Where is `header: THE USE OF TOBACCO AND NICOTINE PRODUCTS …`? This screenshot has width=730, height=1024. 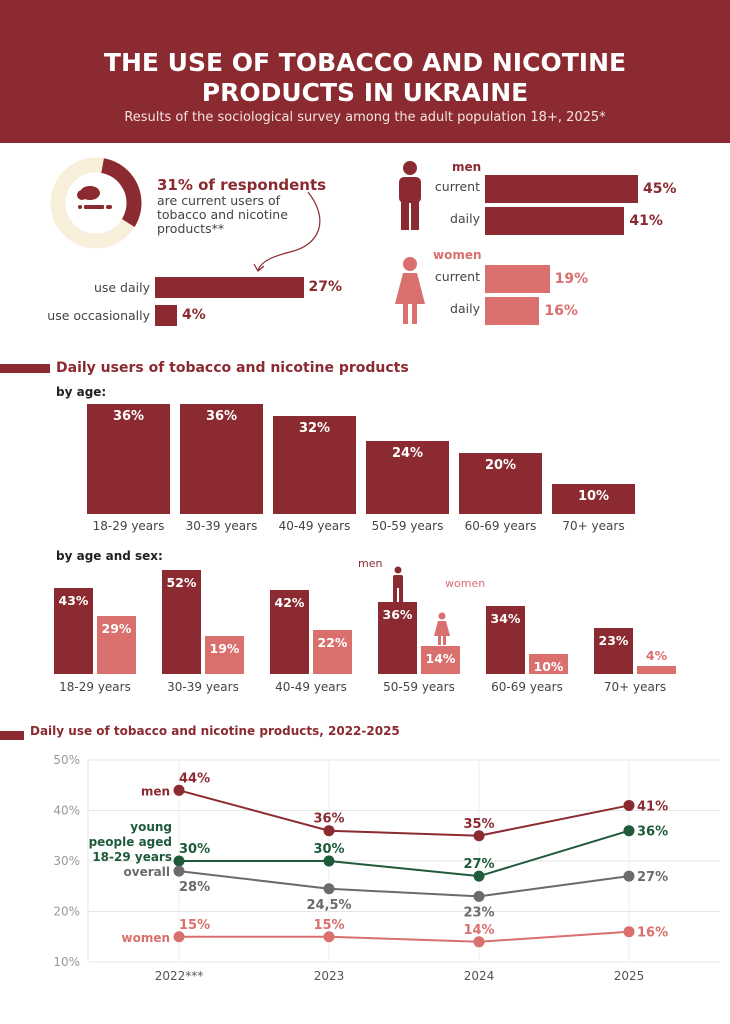
header: THE USE OF TOBACCO AND NICOTINE PRODUCTS … is located at coordinates (365, 71).